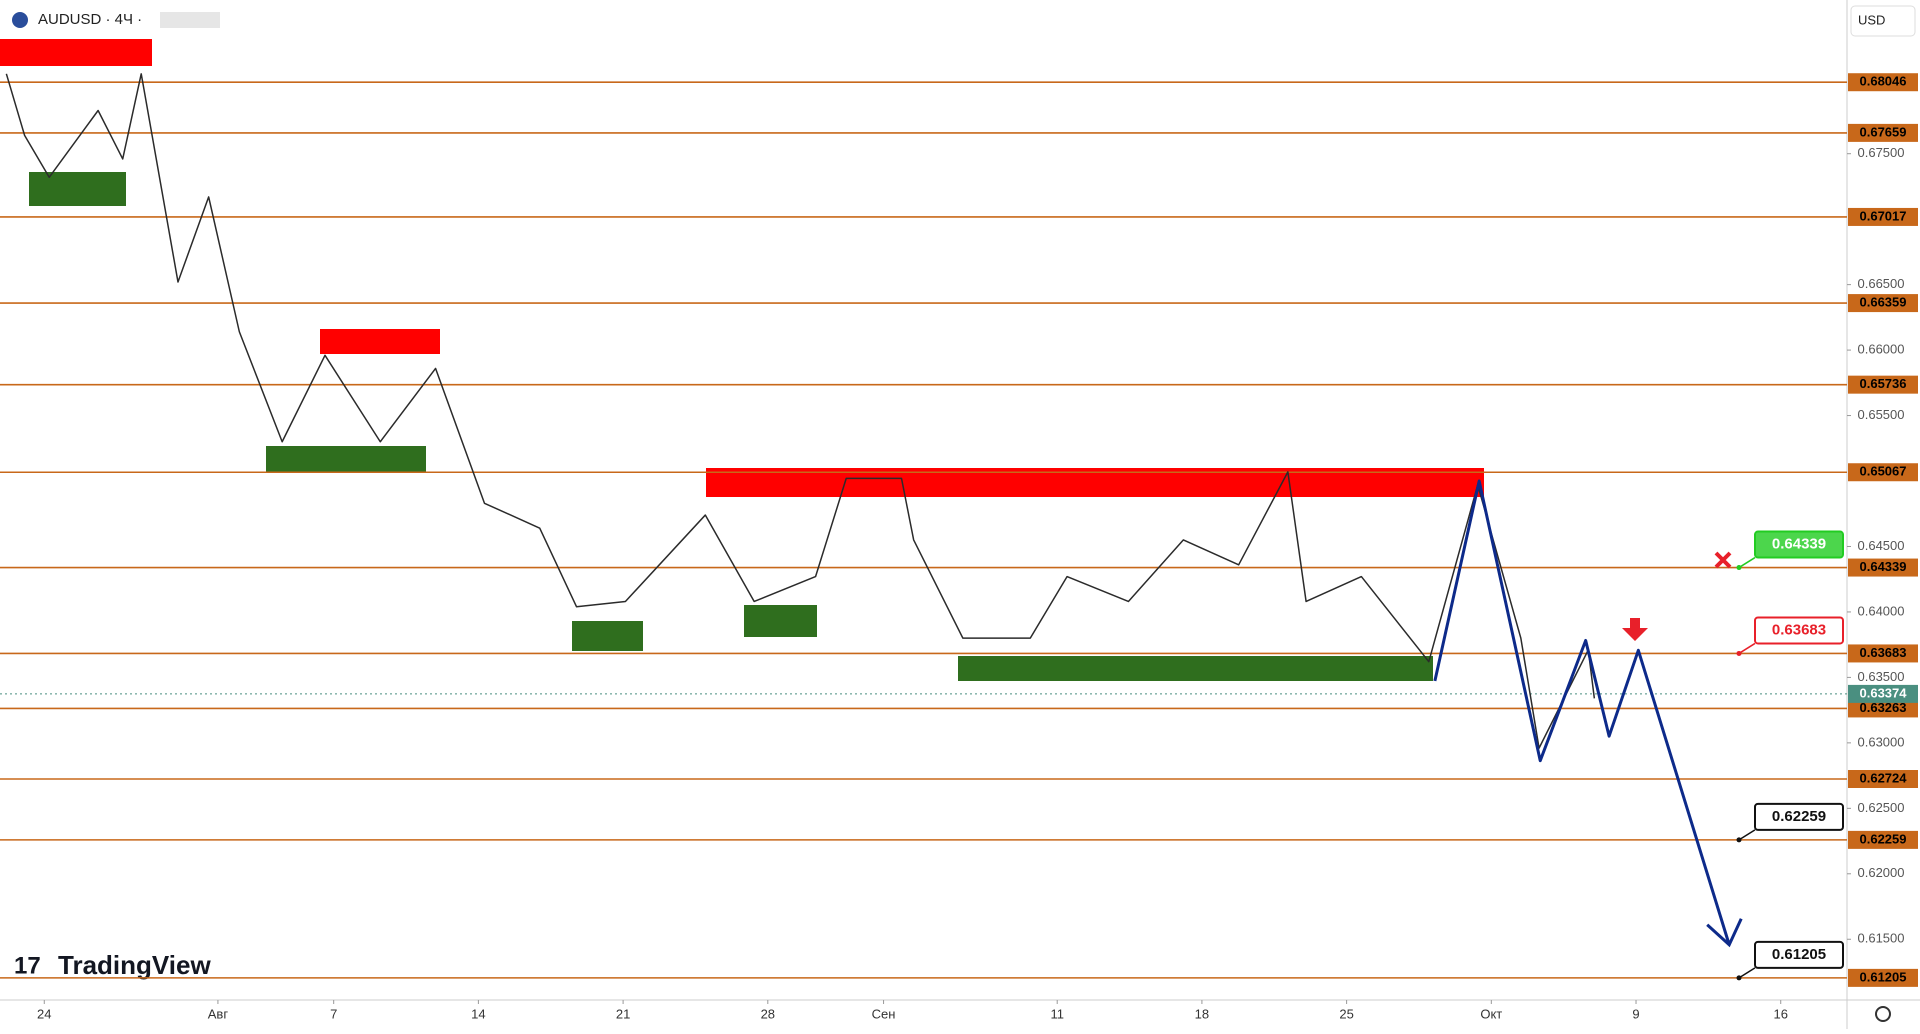  I want to click on y-tick-label: 0.63500, so click(1881, 676).